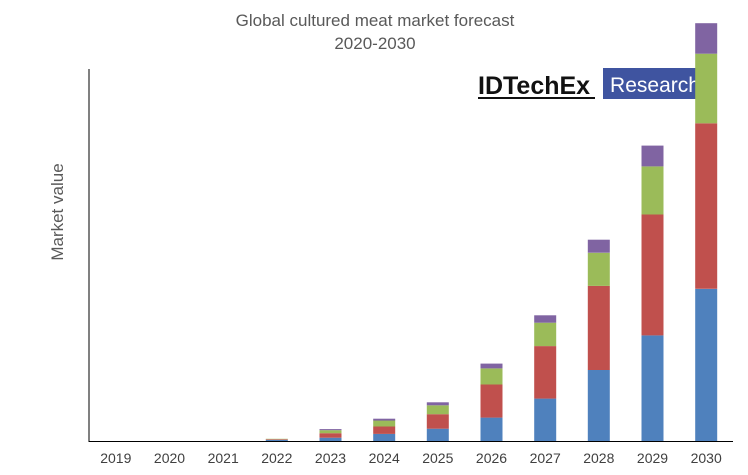  What do you see at coordinates (491, 458) in the screenshot?
I see `x-tick-2026: 2026` at bounding box center [491, 458].